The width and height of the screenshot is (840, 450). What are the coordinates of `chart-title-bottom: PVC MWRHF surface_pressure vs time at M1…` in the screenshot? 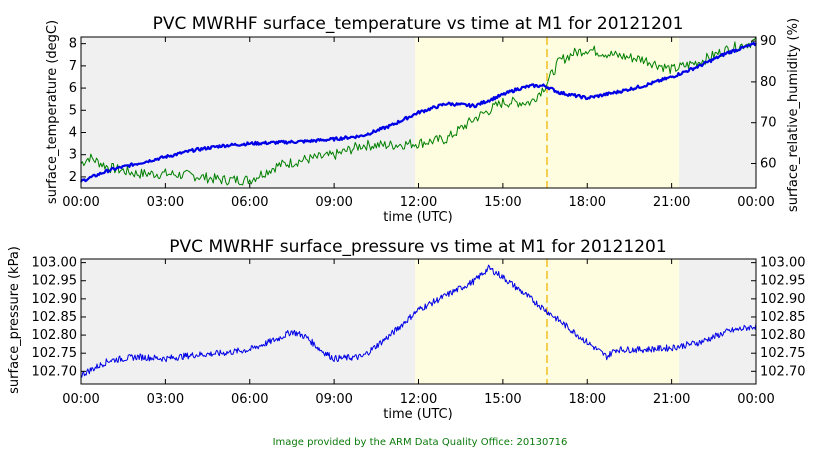 It's located at (417, 247).